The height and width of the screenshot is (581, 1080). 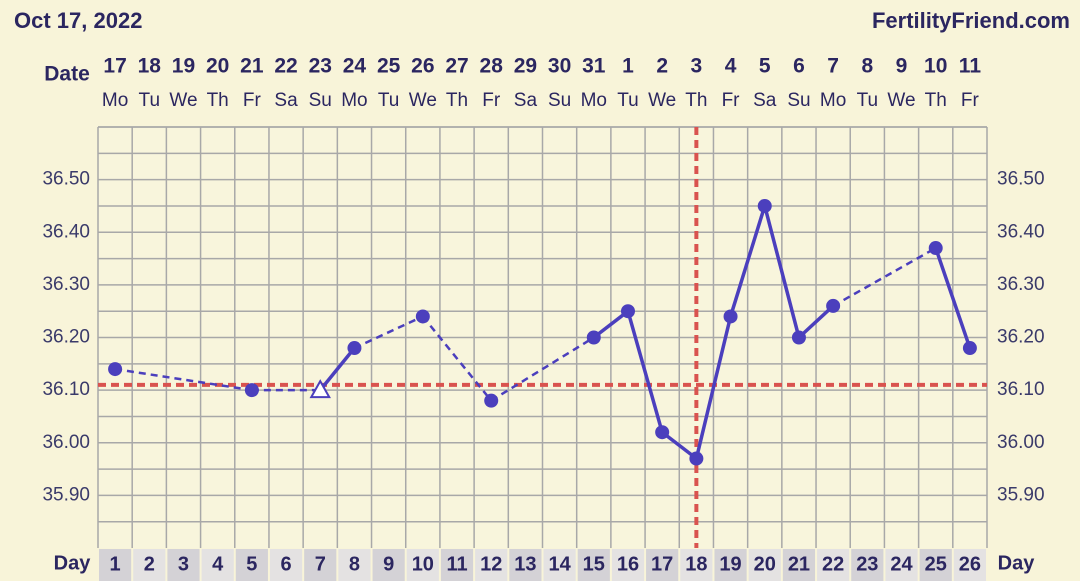 I want to click on x-tick-label: 2, so click(x=149, y=564).